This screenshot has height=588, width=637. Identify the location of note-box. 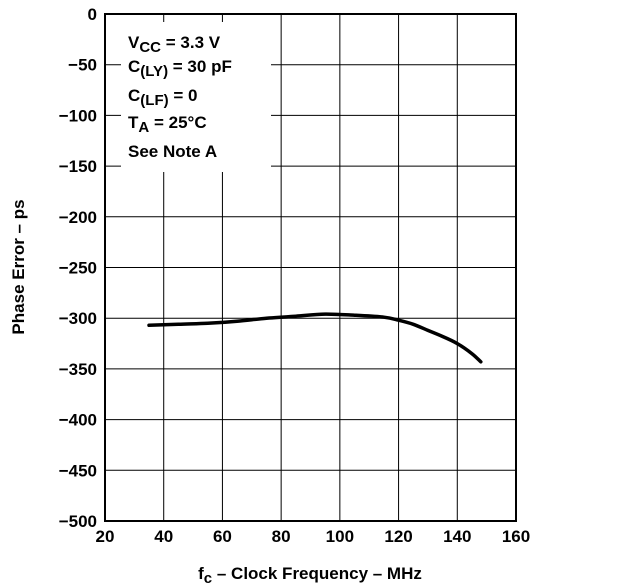
(196, 97).